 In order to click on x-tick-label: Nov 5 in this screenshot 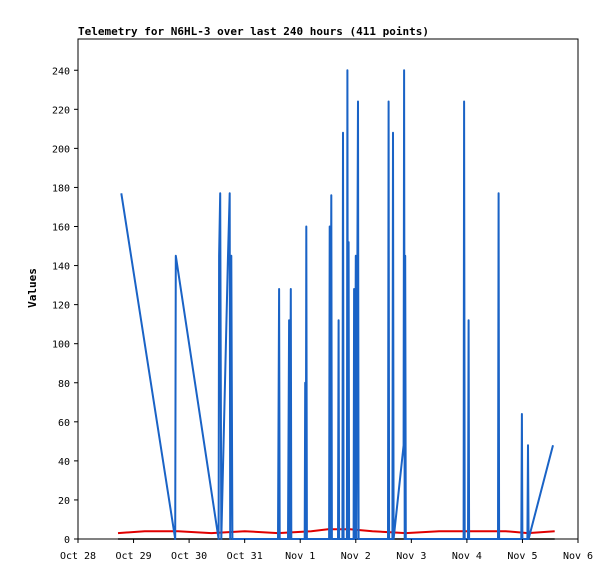, I will do `click(522, 556)`.